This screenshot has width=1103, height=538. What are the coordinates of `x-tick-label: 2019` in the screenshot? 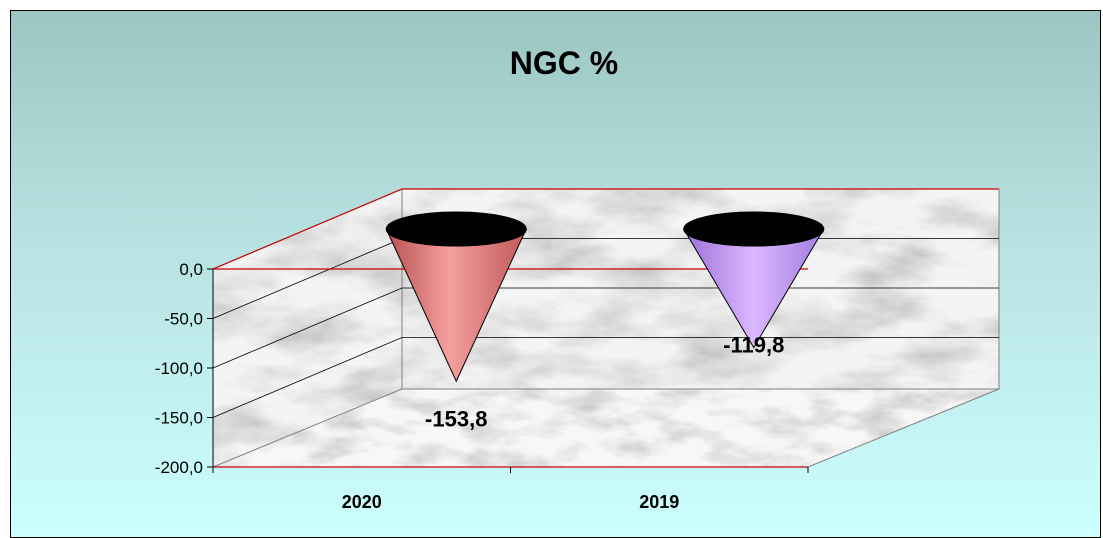 It's located at (659, 502).